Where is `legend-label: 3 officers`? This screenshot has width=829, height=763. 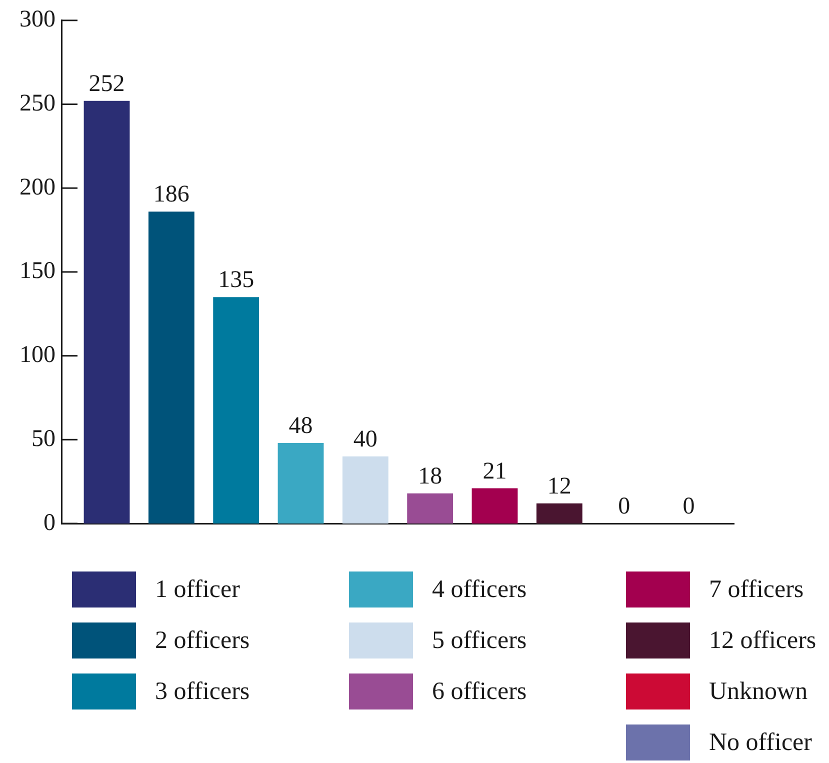 legend-label: 3 officers is located at coordinates (202, 692).